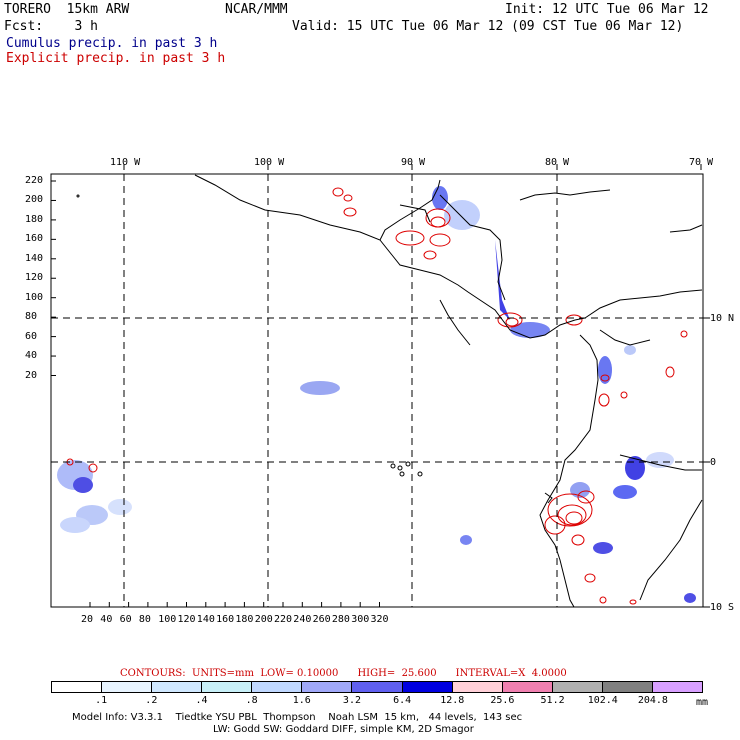 Image resolution: width=740 pixels, height=740 pixels. Describe the element at coordinates (502, 700) in the screenshot. I see `legend-value: 25.6` at that location.